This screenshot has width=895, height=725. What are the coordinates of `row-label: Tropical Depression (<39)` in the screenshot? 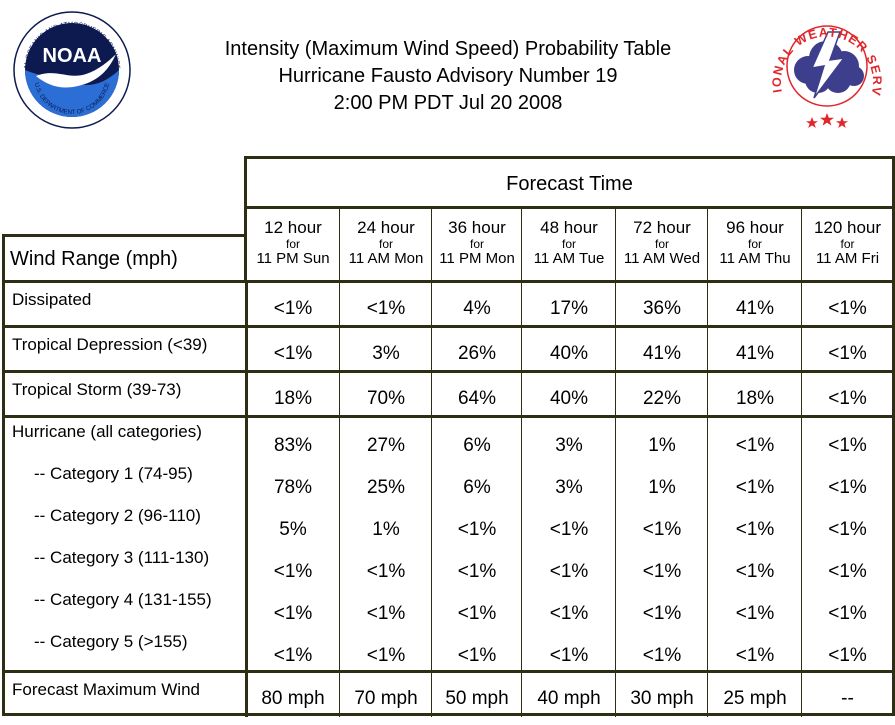 It's located at (110, 344).